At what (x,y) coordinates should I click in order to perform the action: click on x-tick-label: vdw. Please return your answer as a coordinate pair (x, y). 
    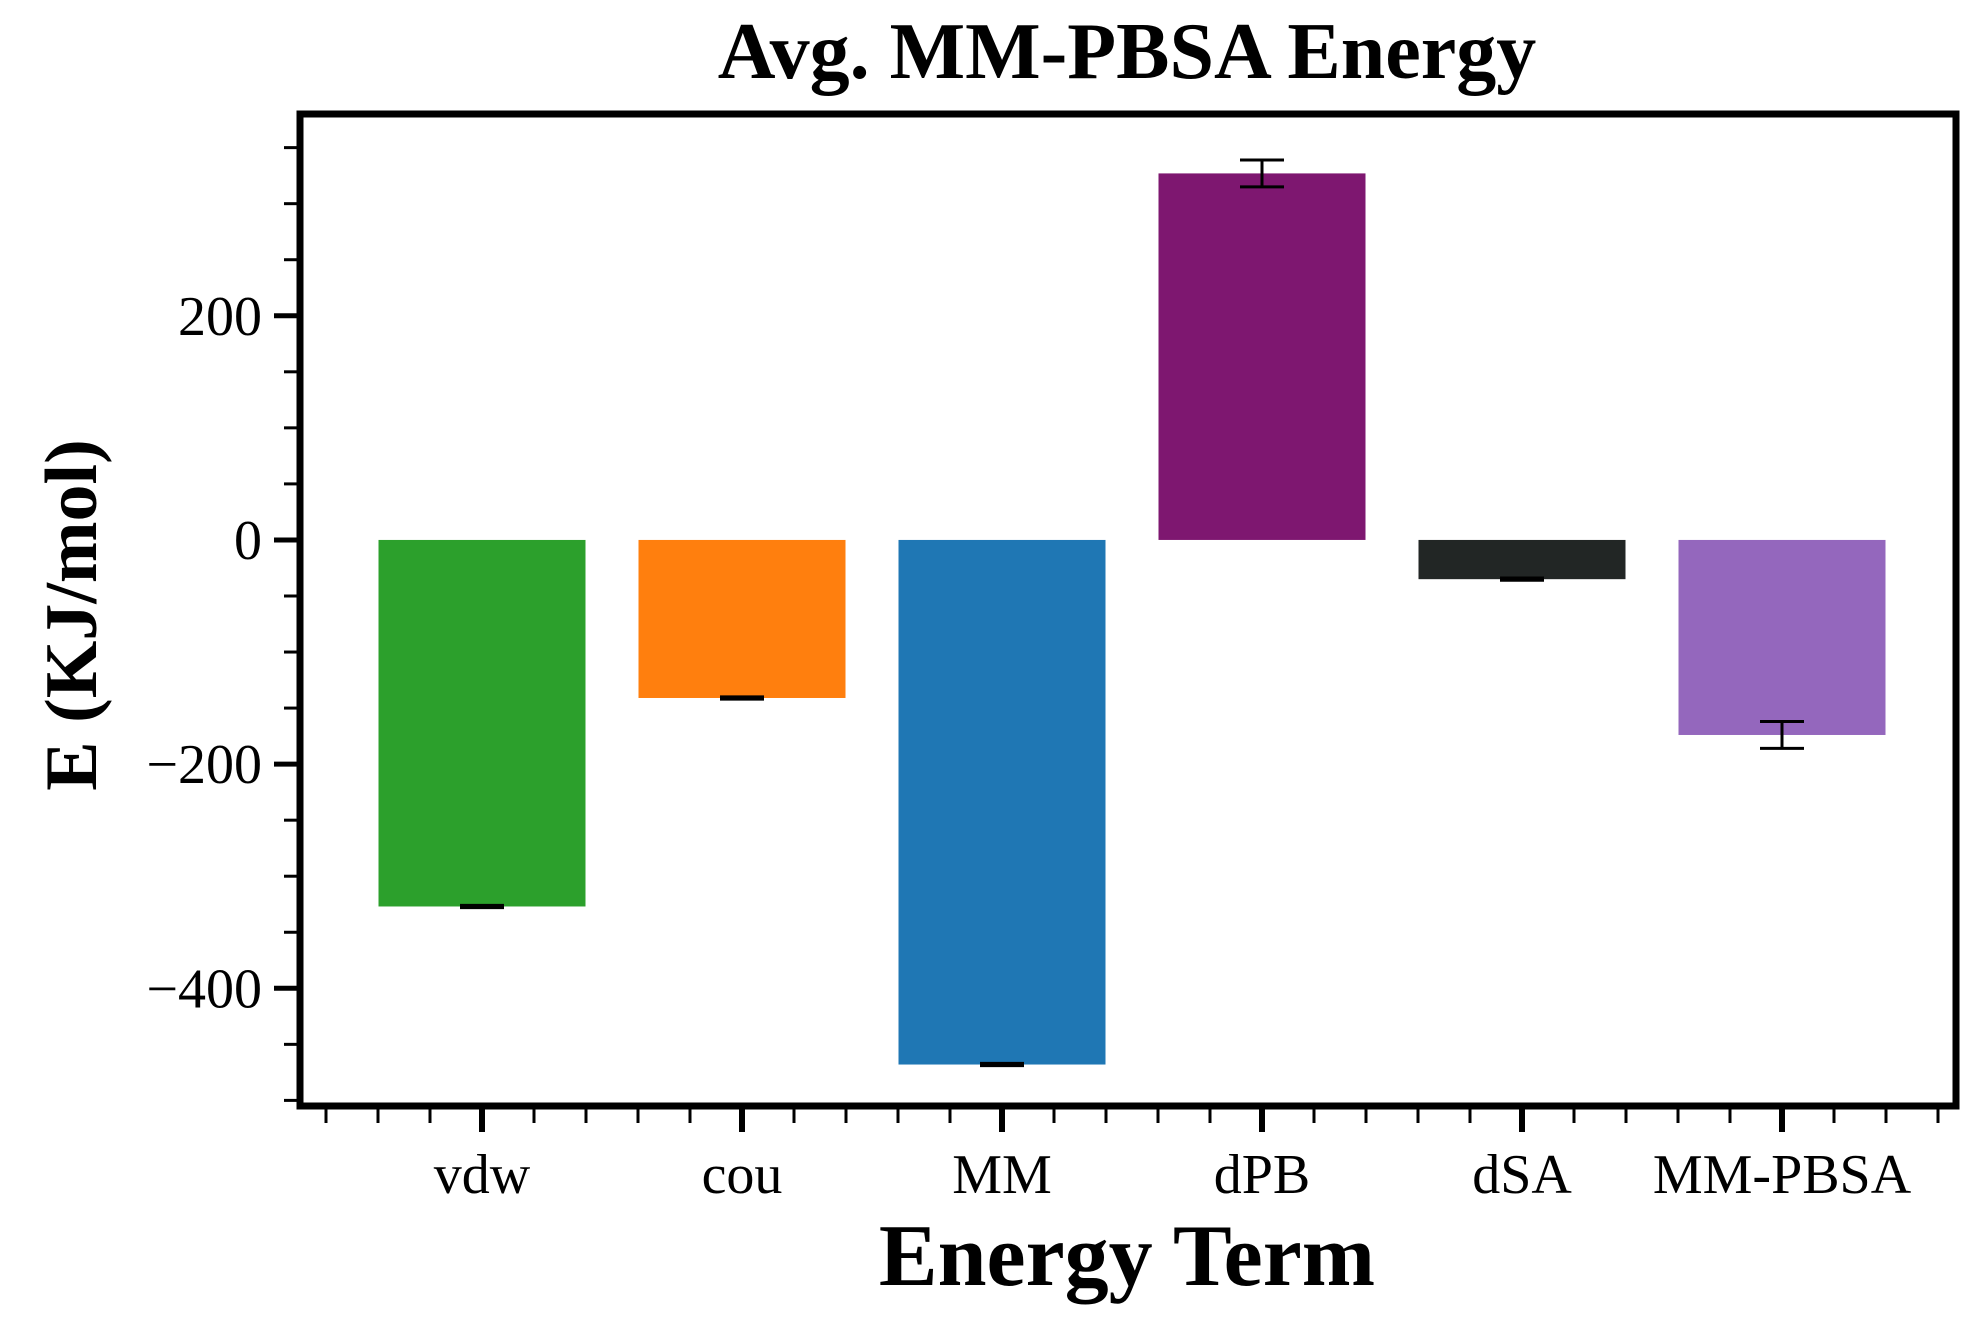
    Looking at the image, I should click on (482, 1175).